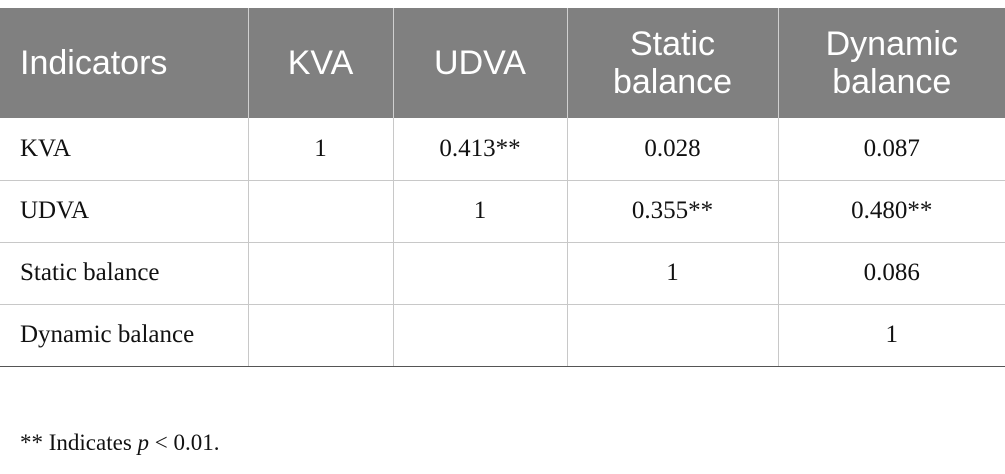  Describe the element at coordinates (672, 211) in the screenshot. I see `table-cell: 0.355**` at that location.